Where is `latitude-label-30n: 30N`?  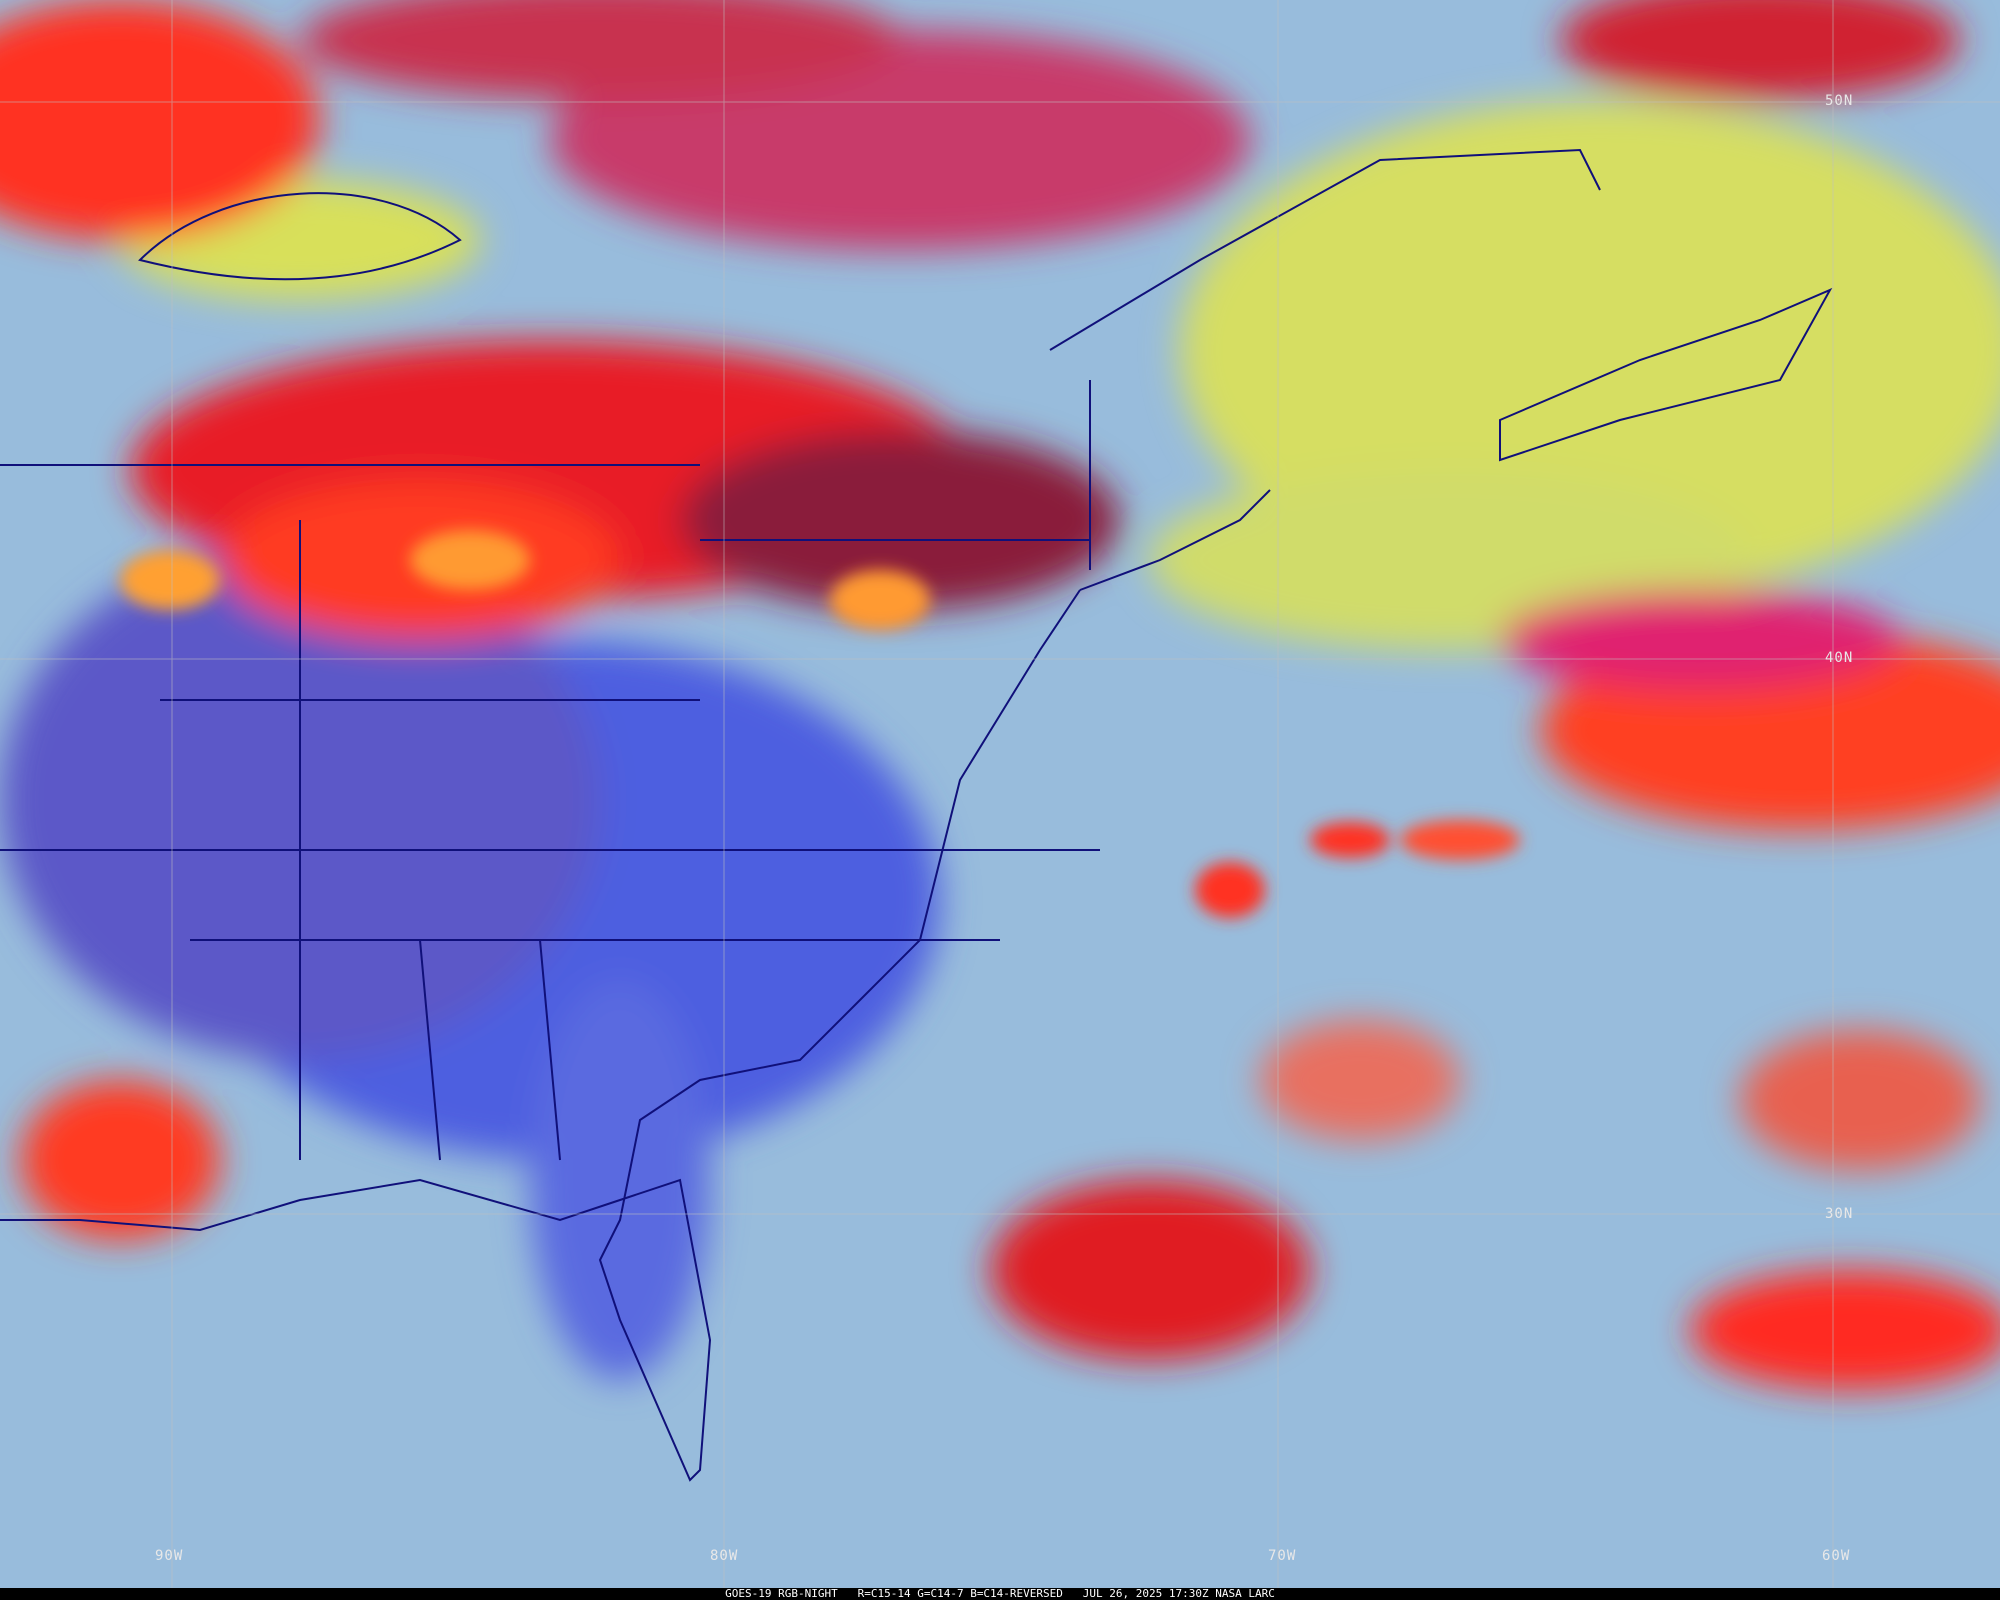
latitude-label-30n: 30N is located at coordinates (1839, 1214).